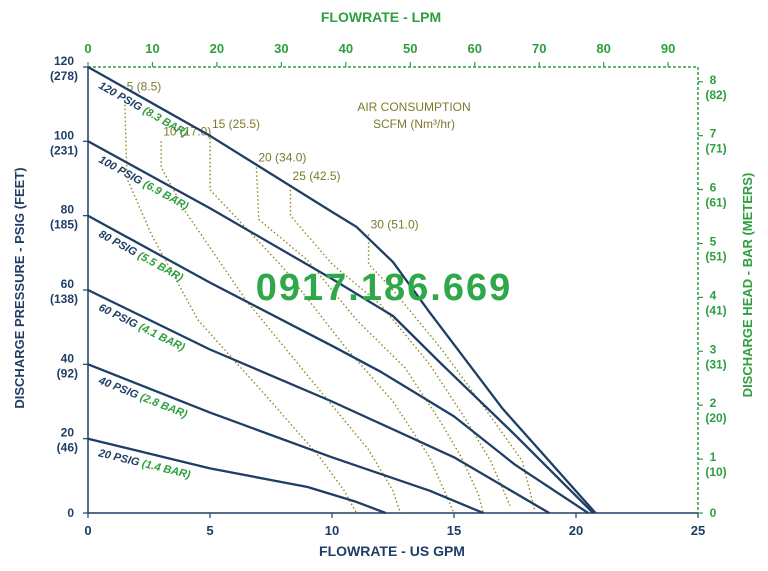 The height and width of the screenshot is (571, 768). I want to click on left-tick-feet-4: (185), so click(64, 225).